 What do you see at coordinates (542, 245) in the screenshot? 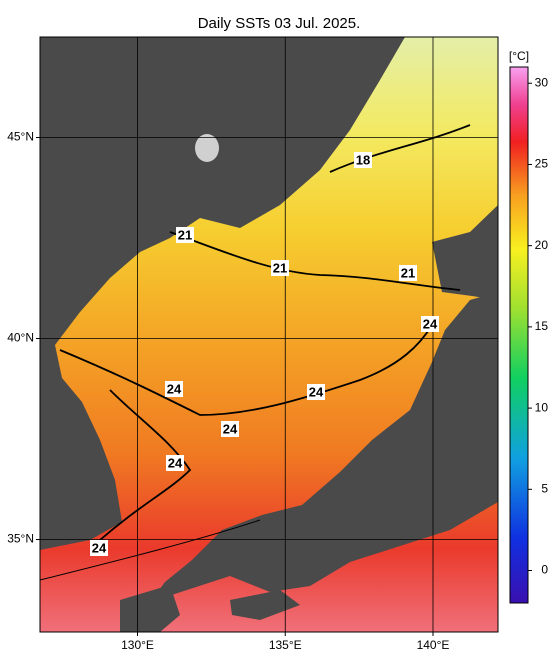
I see `colorbar-tick-label: 20` at bounding box center [542, 245].